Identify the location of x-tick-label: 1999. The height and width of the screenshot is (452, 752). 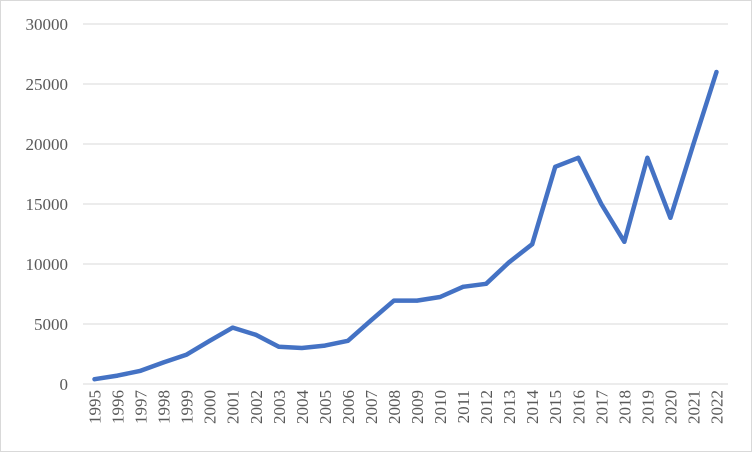
(187, 407).